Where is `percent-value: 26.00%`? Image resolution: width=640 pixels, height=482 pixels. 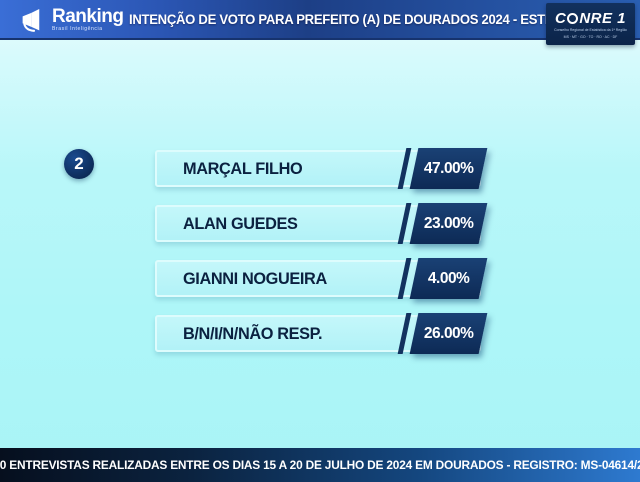 percent-value: 26.00% is located at coordinates (448, 333).